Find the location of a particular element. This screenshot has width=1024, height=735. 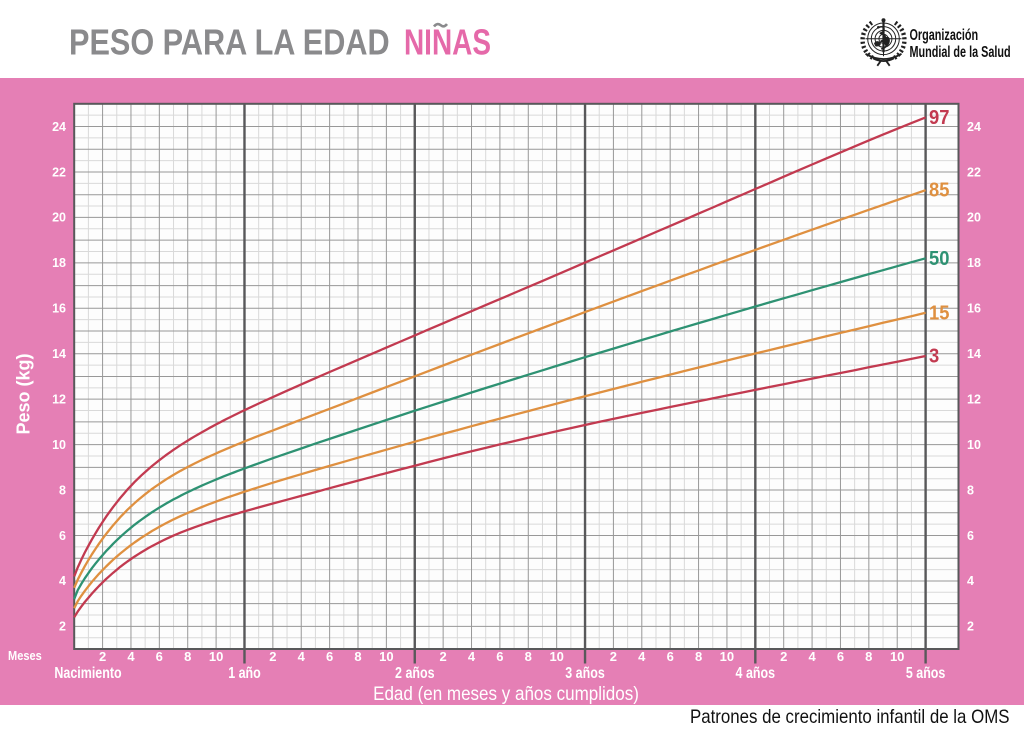

svg-text: Meses is located at coordinates (25, 655).